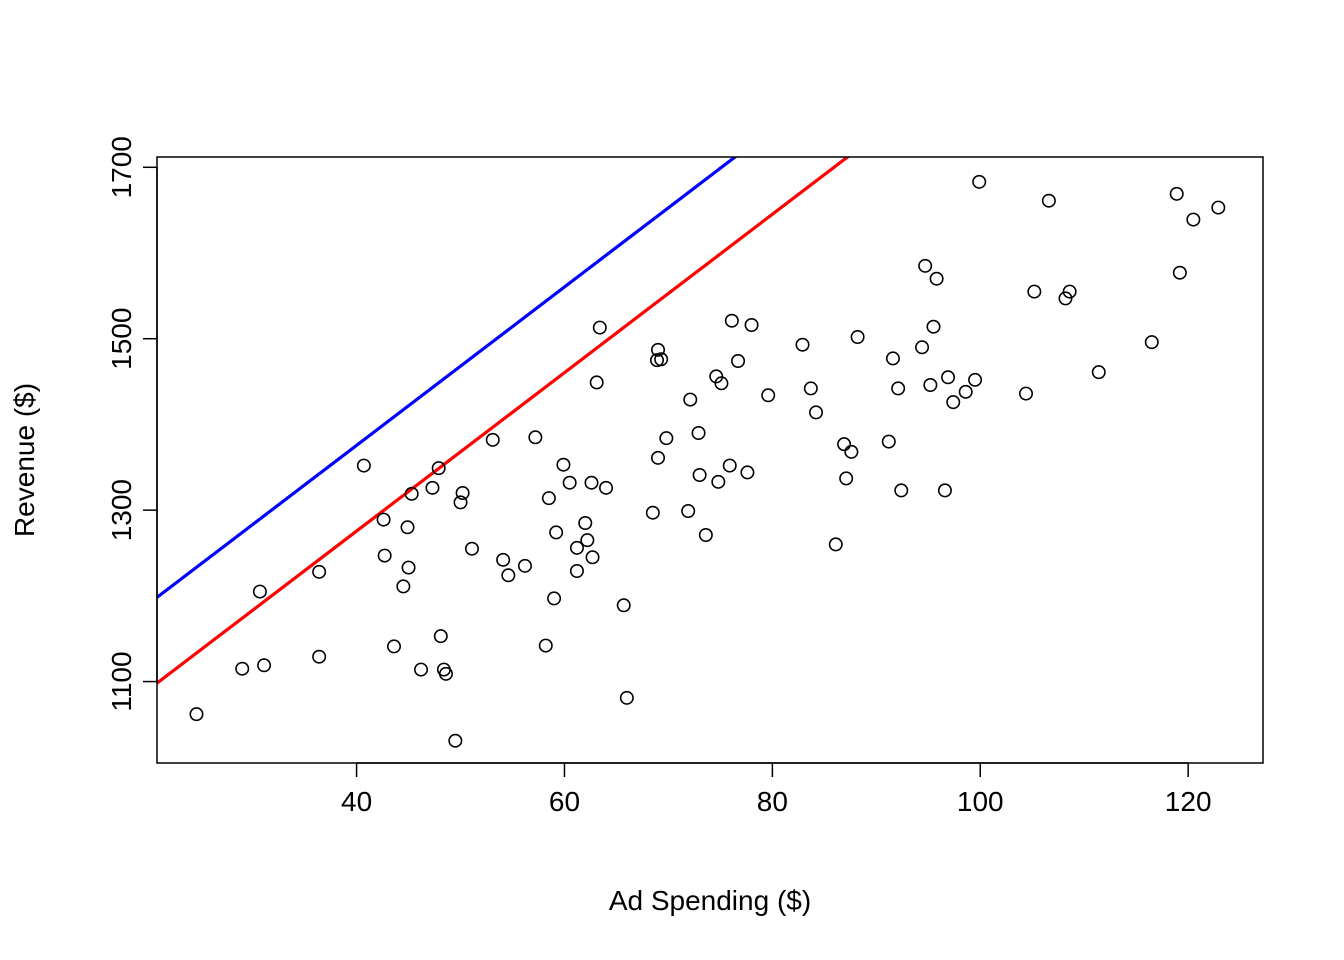 The image size is (1344, 960). What do you see at coordinates (564, 801) in the screenshot?
I see `x-tick-label: 60` at bounding box center [564, 801].